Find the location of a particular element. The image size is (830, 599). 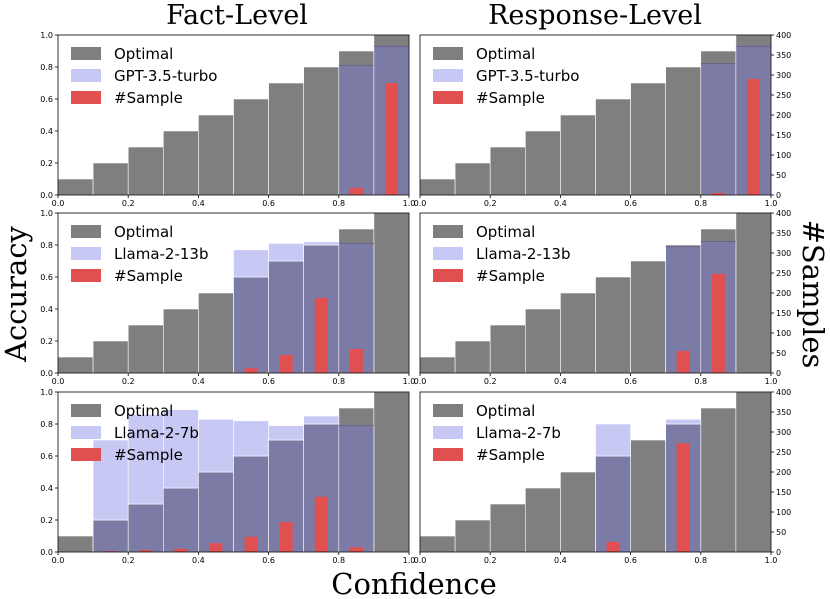

plot-frame is located at coordinates (233, 293).